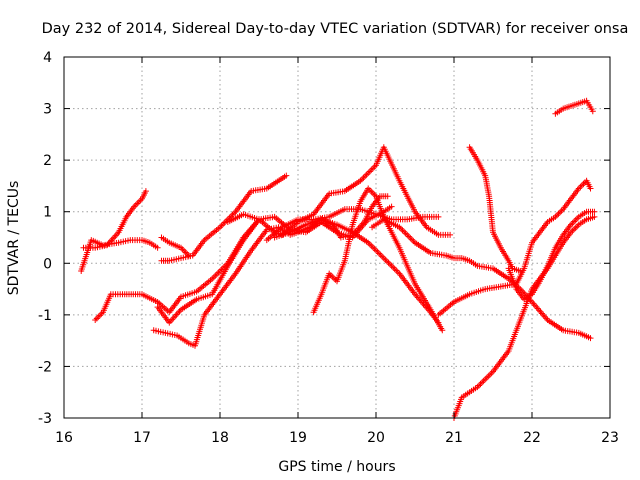  Describe the element at coordinates (142, 438) in the screenshot. I see `x-tick-label: 17` at that location.